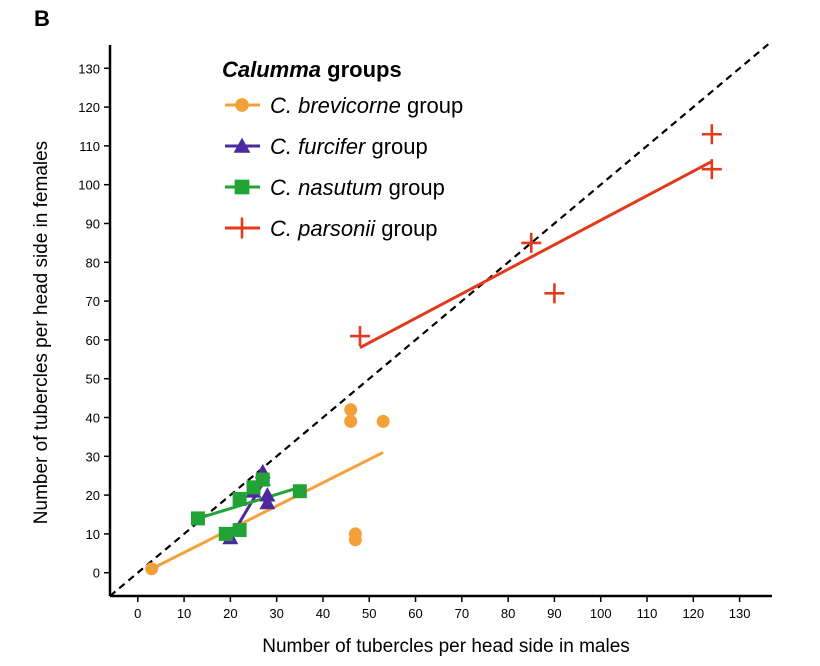  What do you see at coordinates (89, 146) in the screenshot?
I see `y-tick-label: 110` at bounding box center [89, 146].